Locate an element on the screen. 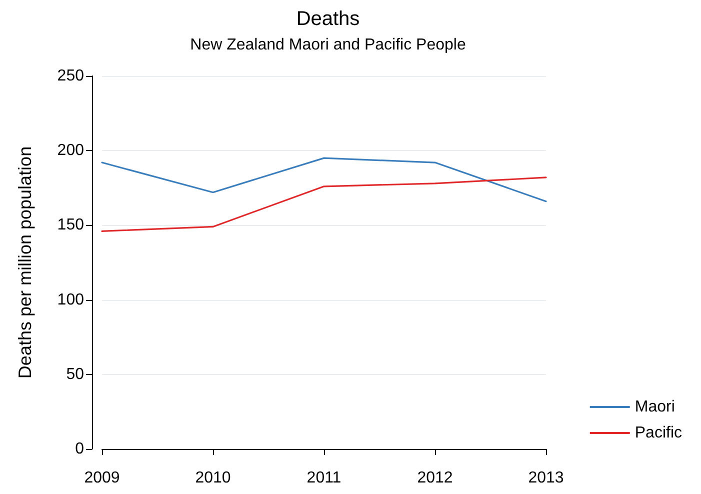 The height and width of the screenshot is (494, 701). x-tick-label: 2009 is located at coordinates (102, 478).